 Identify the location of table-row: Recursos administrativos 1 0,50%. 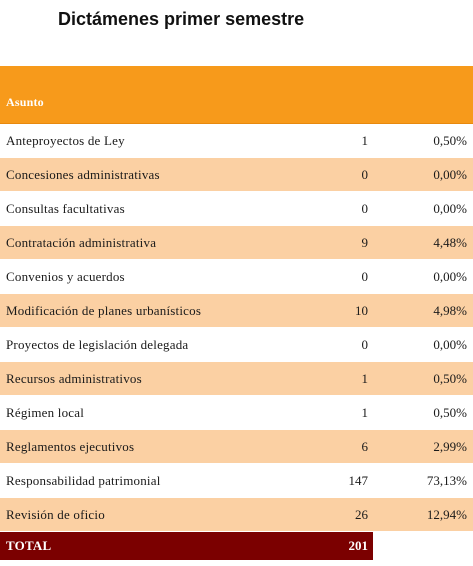
(236, 379).